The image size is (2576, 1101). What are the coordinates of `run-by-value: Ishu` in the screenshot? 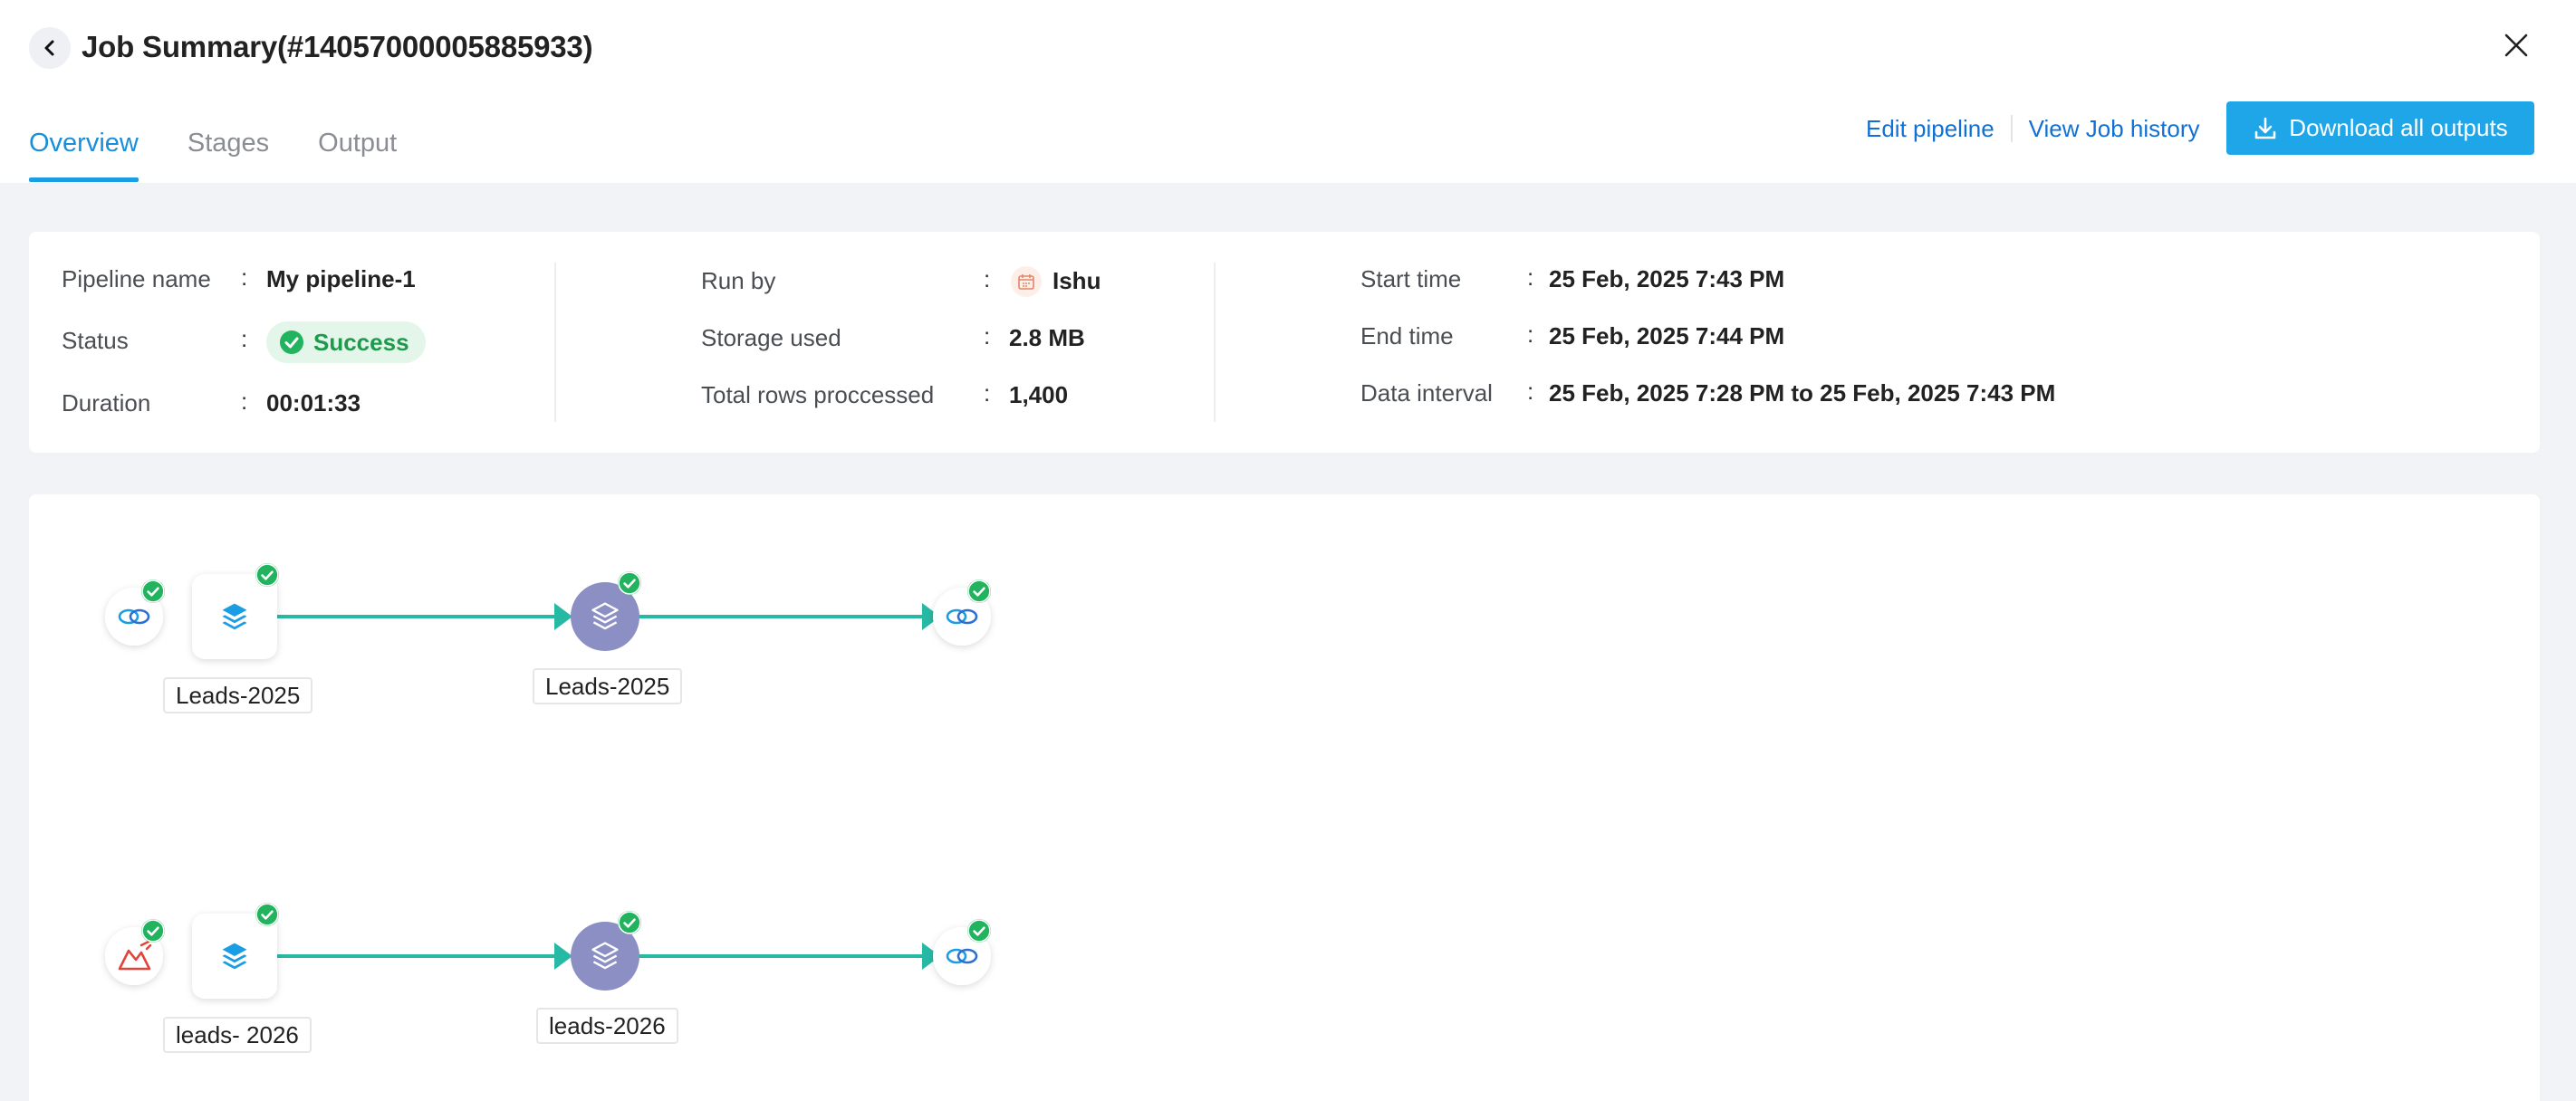 It's located at (1077, 281).